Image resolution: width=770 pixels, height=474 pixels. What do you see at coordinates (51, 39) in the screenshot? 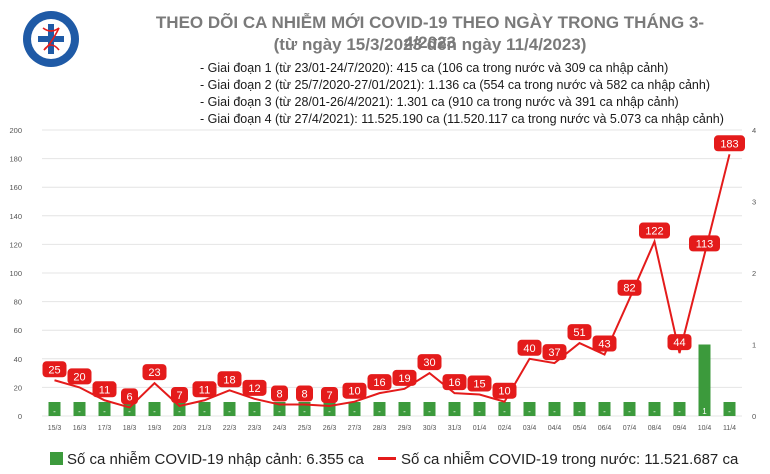
I see `ministry-of-health-logo` at bounding box center [51, 39].